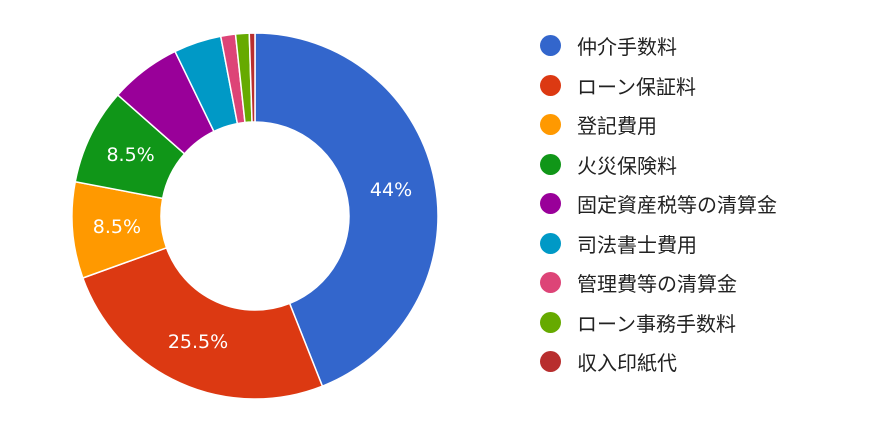  I want to click on legend-item: ローン保証料, so click(700, 86).